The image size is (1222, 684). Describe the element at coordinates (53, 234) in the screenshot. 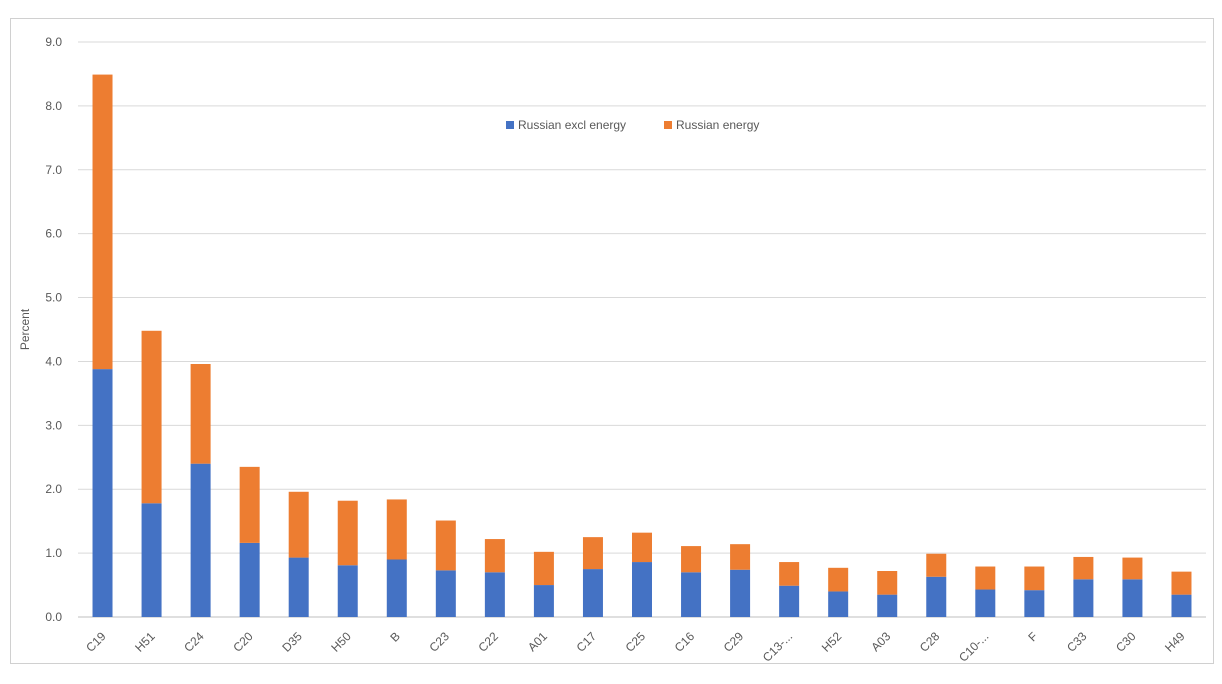

I see `y-tick-label: 6.0` at that location.